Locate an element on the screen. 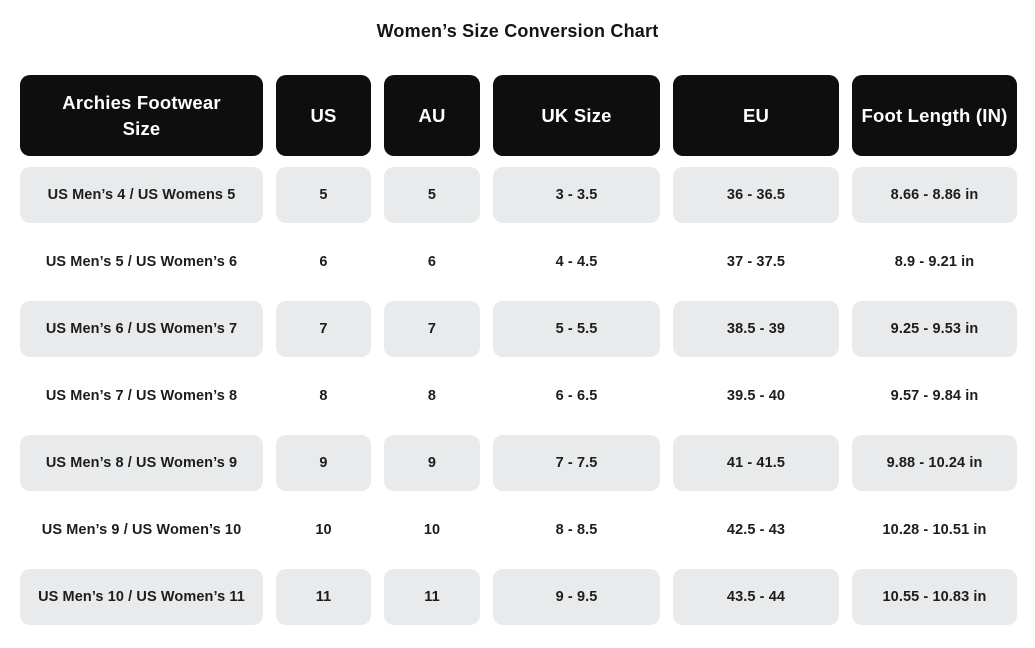 The image size is (1035, 648). column-header: US is located at coordinates (323, 115).